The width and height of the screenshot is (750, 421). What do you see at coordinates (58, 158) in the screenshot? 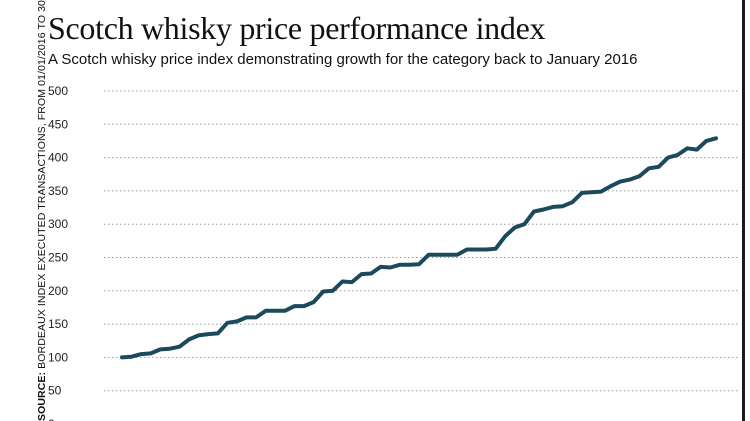
I see `y-tick-label: 400` at bounding box center [58, 158].